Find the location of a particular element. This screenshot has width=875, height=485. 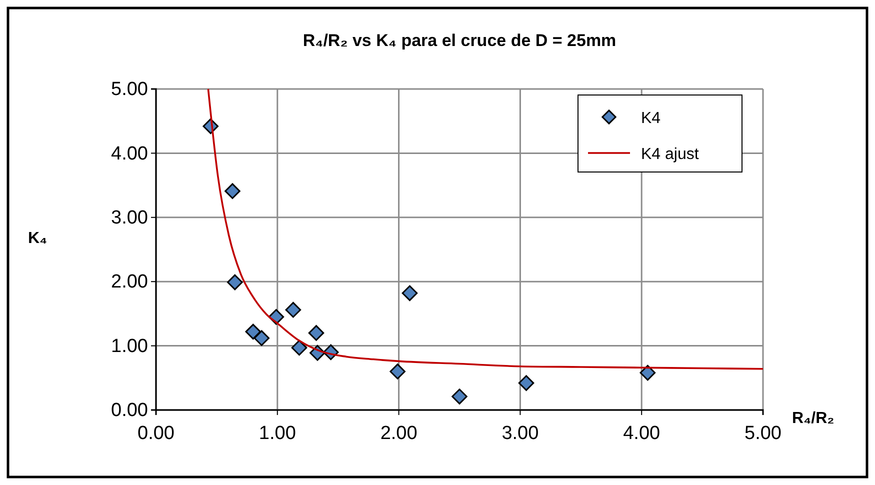

x-tick-label: 3.00 is located at coordinates (520, 433).